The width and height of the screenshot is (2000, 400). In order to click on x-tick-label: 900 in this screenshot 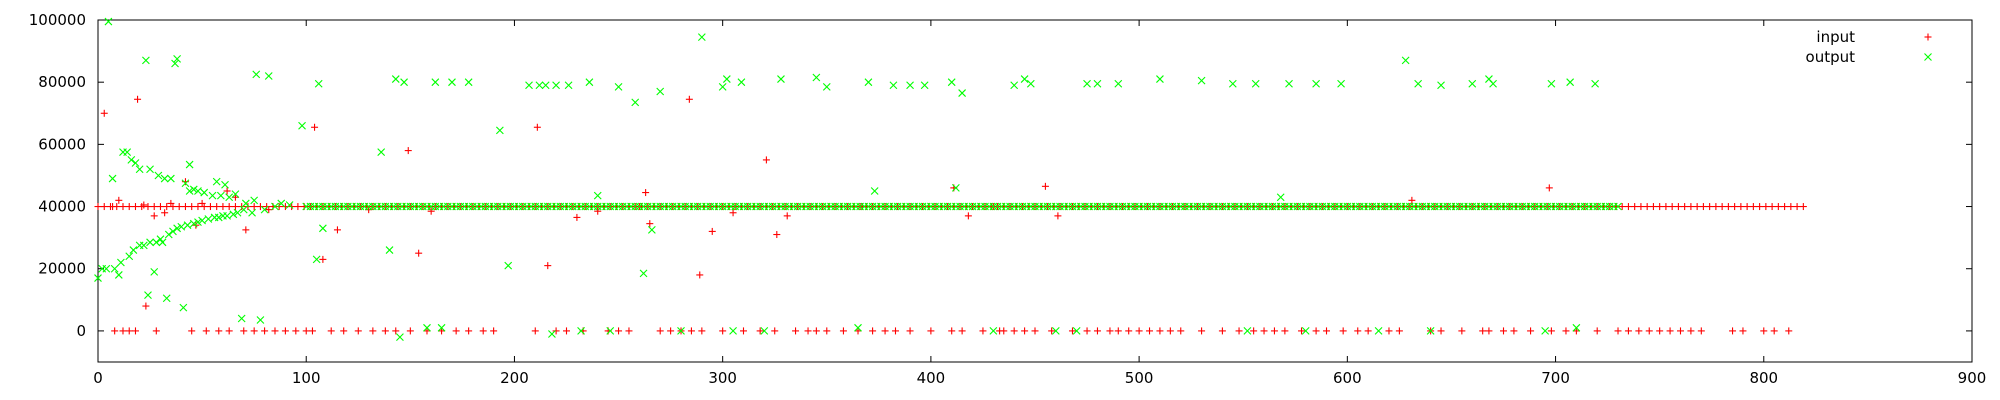, I will do `click(1972, 378)`.